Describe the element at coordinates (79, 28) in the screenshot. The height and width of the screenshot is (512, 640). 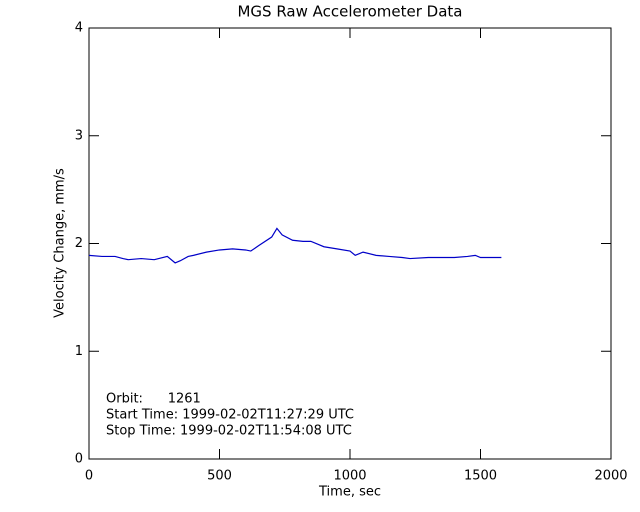
I see `y-tick-label: 4` at that location.